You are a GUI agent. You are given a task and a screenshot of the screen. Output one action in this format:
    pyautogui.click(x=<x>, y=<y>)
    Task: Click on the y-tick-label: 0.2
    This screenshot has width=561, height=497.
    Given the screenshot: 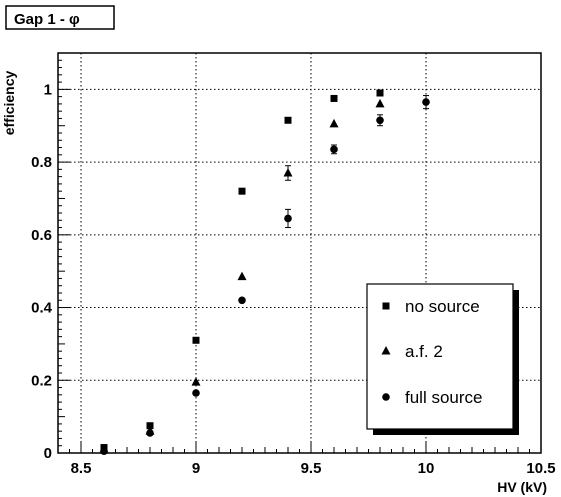 What is the action you would take?
    pyautogui.click(x=41, y=380)
    